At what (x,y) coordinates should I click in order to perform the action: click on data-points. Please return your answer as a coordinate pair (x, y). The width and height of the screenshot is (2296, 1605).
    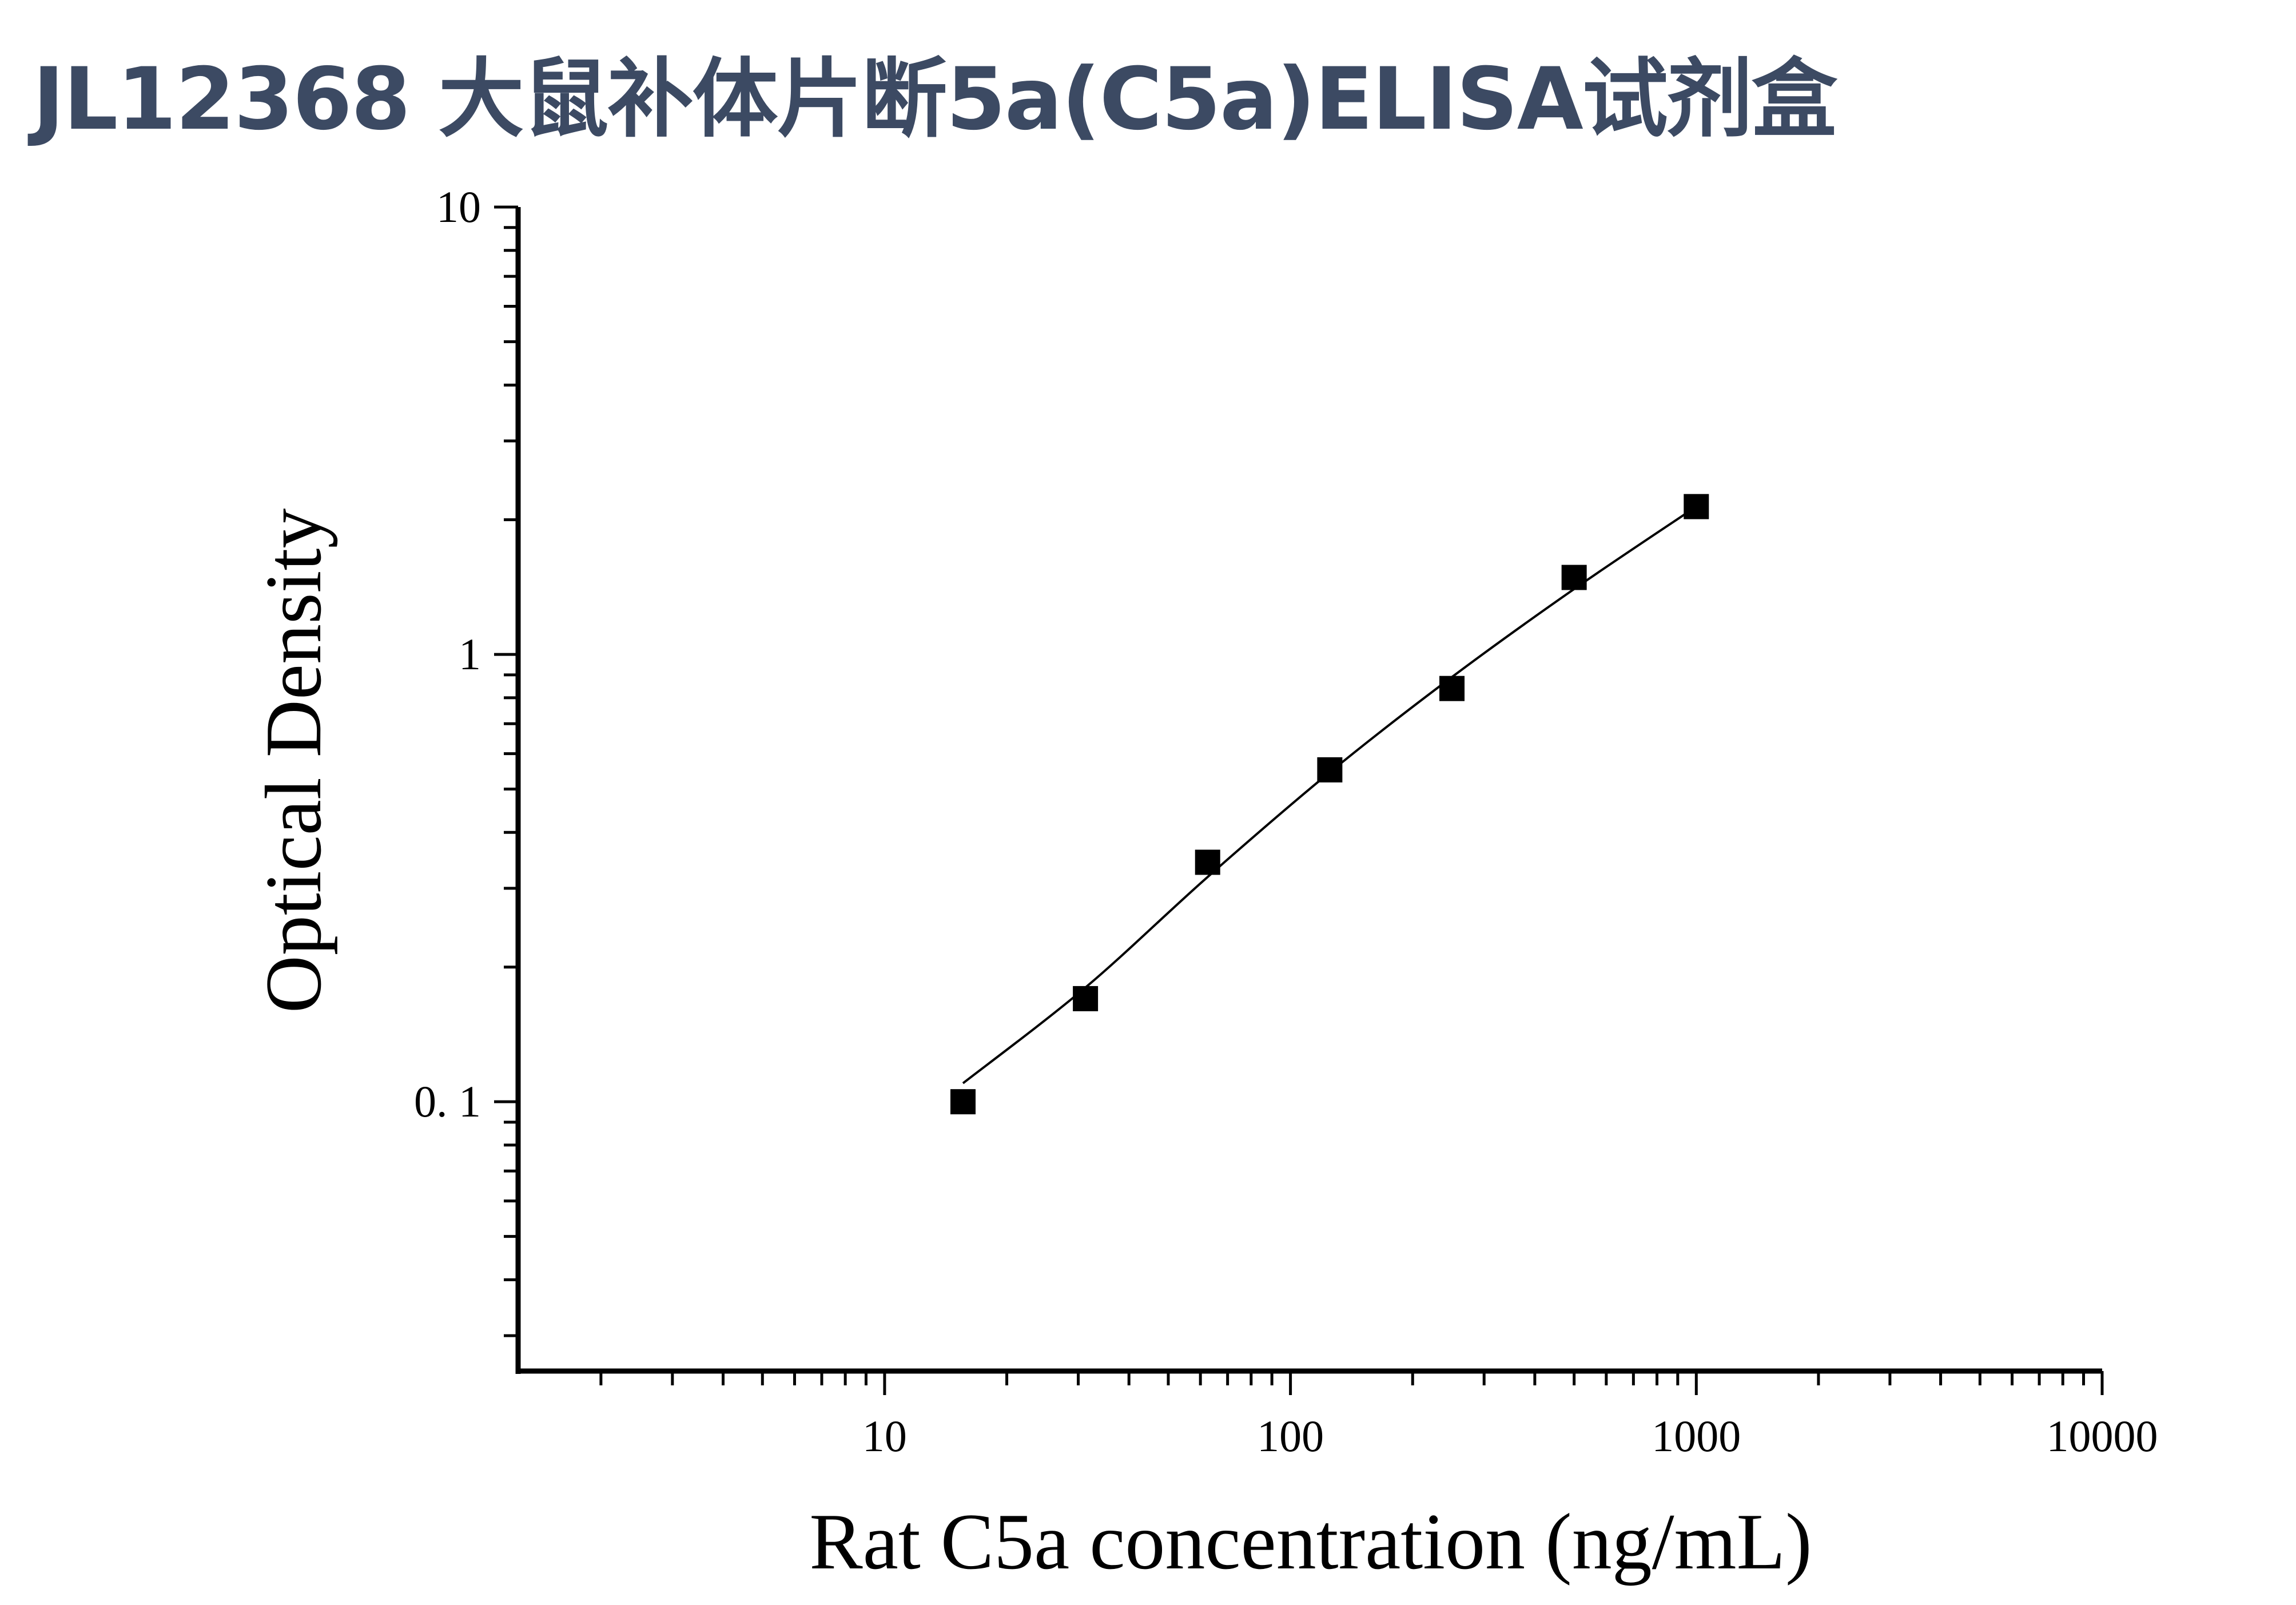
    Looking at the image, I should click on (1329, 804).